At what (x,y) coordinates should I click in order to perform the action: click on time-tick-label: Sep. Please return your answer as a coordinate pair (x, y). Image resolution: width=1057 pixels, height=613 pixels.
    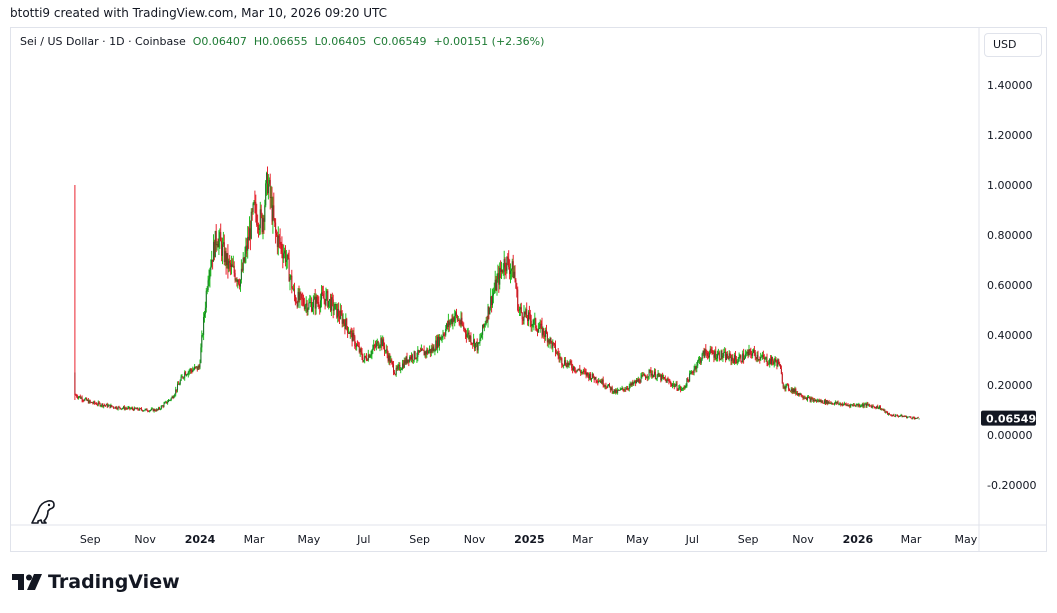
    Looking at the image, I should click on (419, 539).